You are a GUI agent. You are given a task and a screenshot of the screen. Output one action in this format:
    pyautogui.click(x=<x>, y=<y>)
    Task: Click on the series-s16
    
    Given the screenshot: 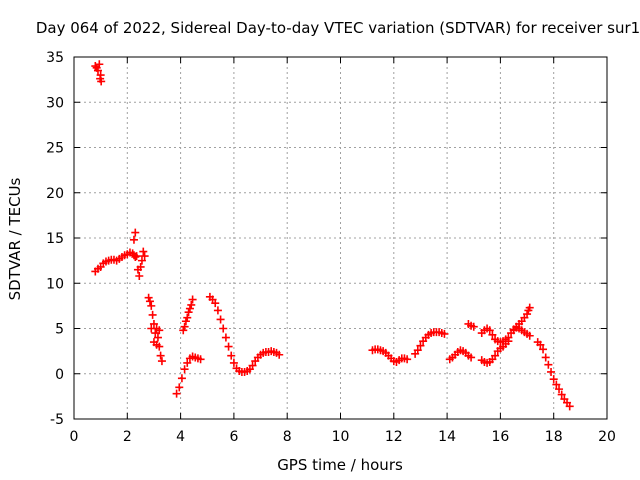 What is the action you would take?
    pyautogui.click(x=553, y=374)
    